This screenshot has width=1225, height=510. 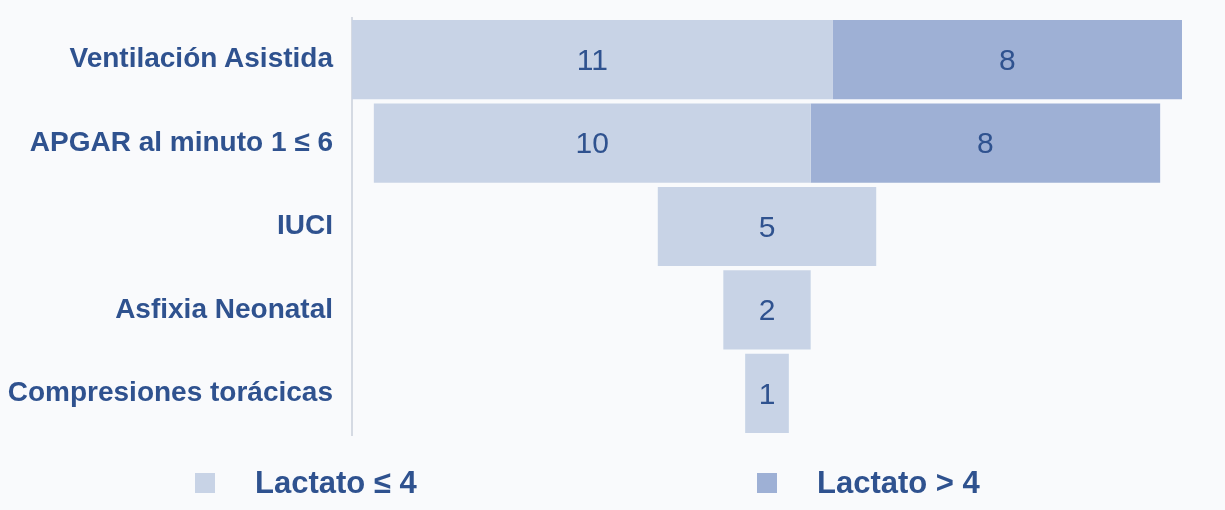 What do you see at coordinates (305, 225) in the screenshot?
I see `category-label: IUCI` at bounding box center [305, 225].